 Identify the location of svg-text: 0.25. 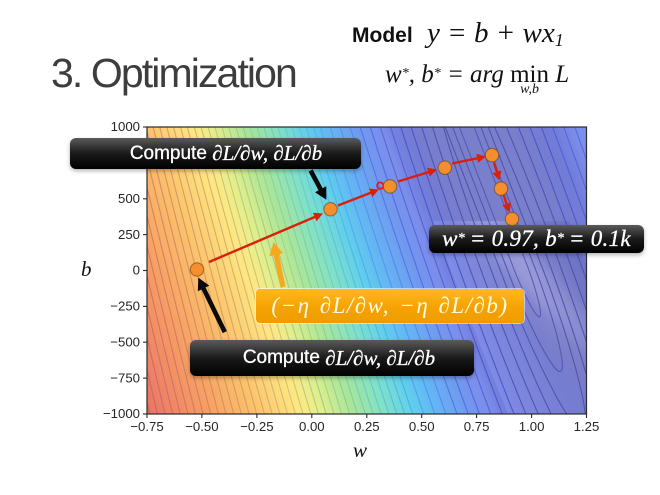
(367, 426).